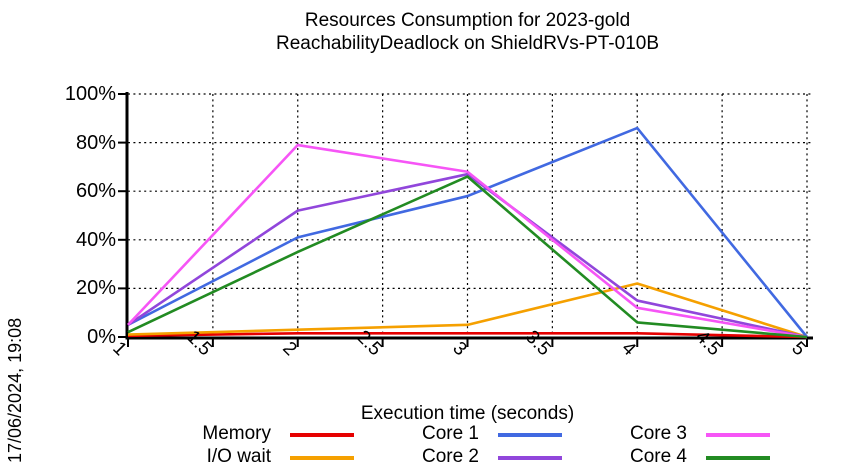 This screenshot has height=475, width=850. I want to click on legend-item-i-o-wait: I/O wait, so click(224, 457).